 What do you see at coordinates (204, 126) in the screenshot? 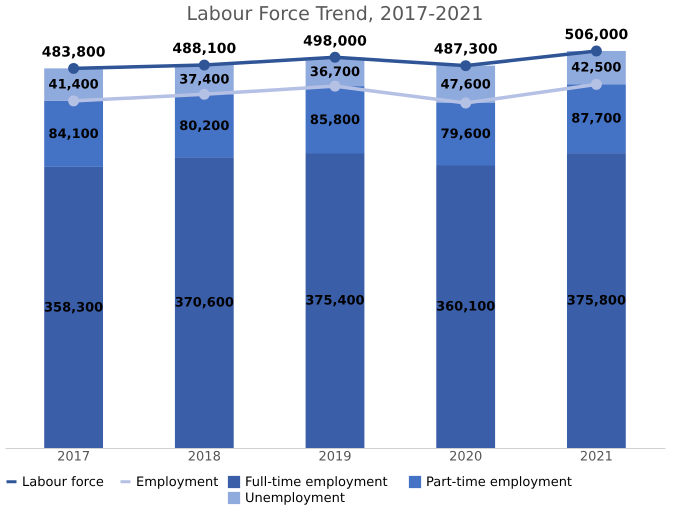
I see `data-label: 80,200` at bounding box center [204, 126].